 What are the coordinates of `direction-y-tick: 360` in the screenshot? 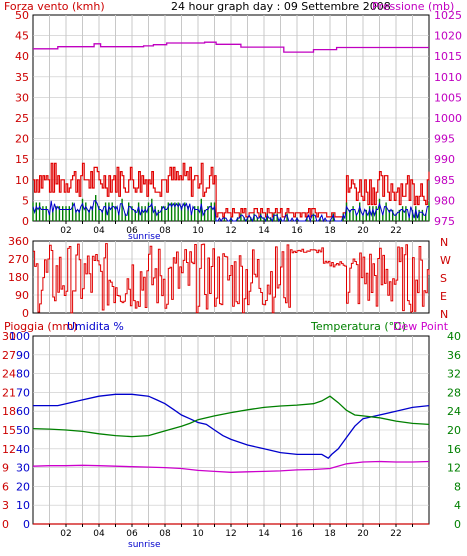 It's located at (18, 241).